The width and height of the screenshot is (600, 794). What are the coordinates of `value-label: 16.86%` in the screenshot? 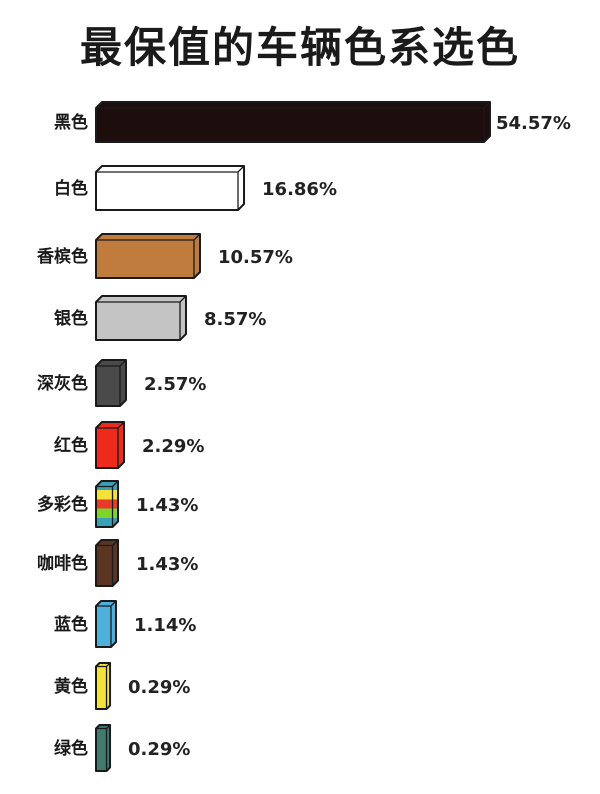 It's located at (299, 189).